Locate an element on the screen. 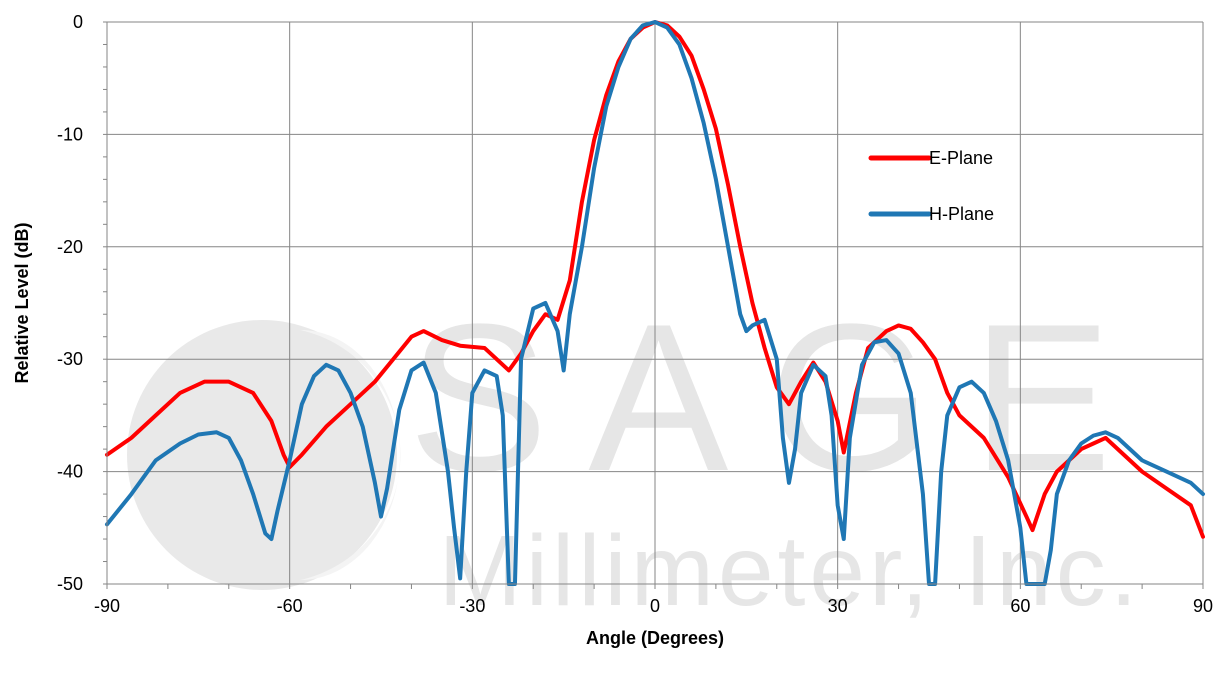 The image size is (1222, 678). y-axis-title: Relative Level (dB) is located at coordinates (22, 302).